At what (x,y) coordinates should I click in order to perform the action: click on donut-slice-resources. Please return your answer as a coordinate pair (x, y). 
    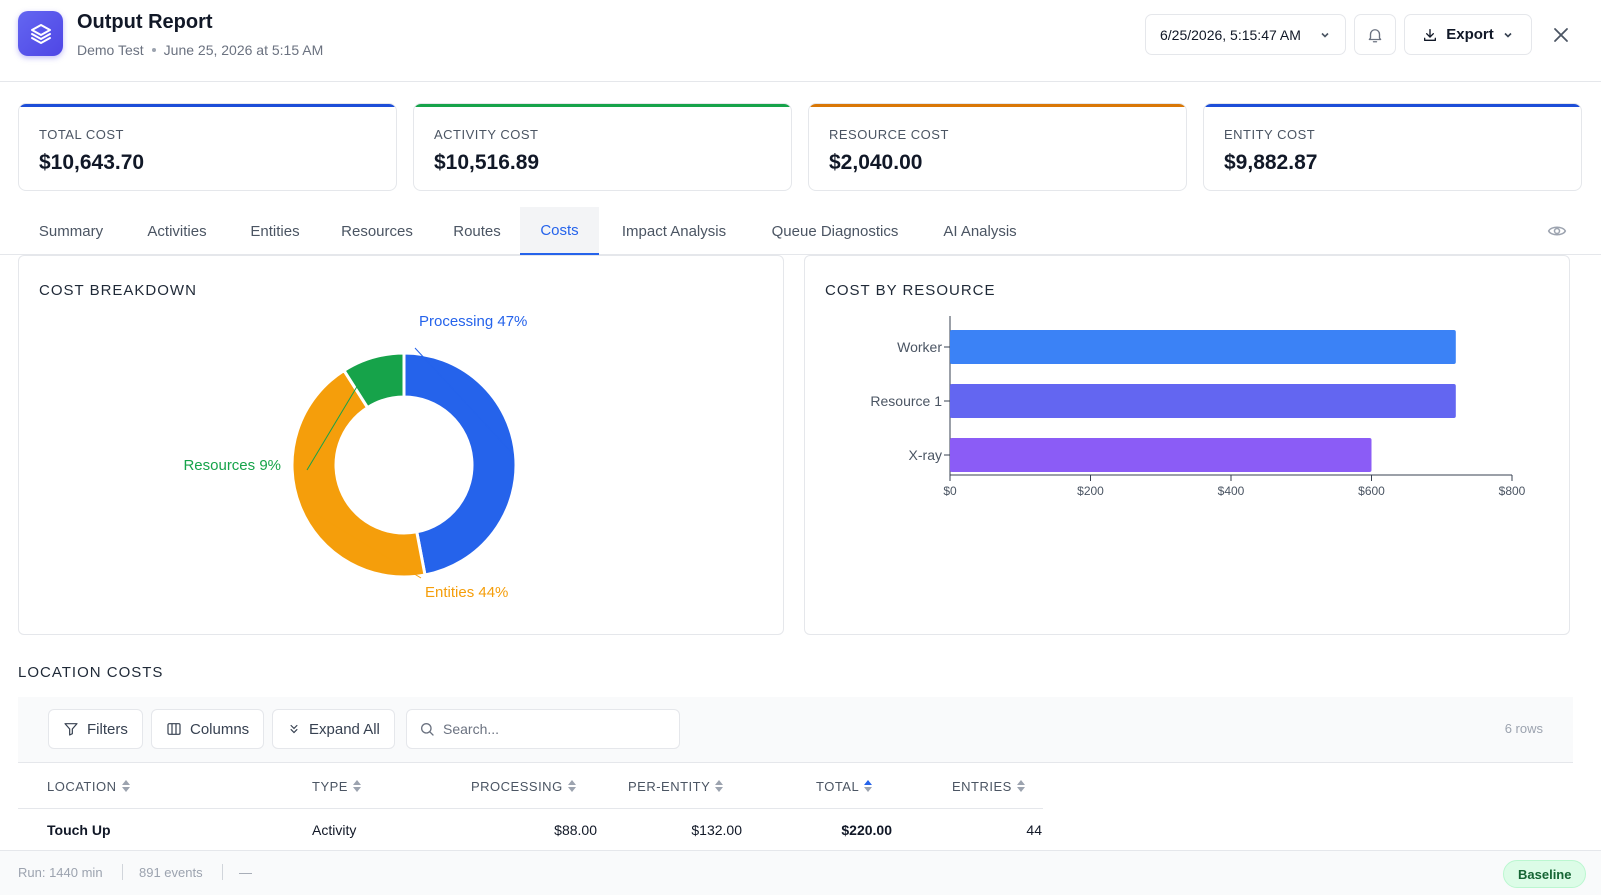
    Looking at the image, I should click on (373, 380).